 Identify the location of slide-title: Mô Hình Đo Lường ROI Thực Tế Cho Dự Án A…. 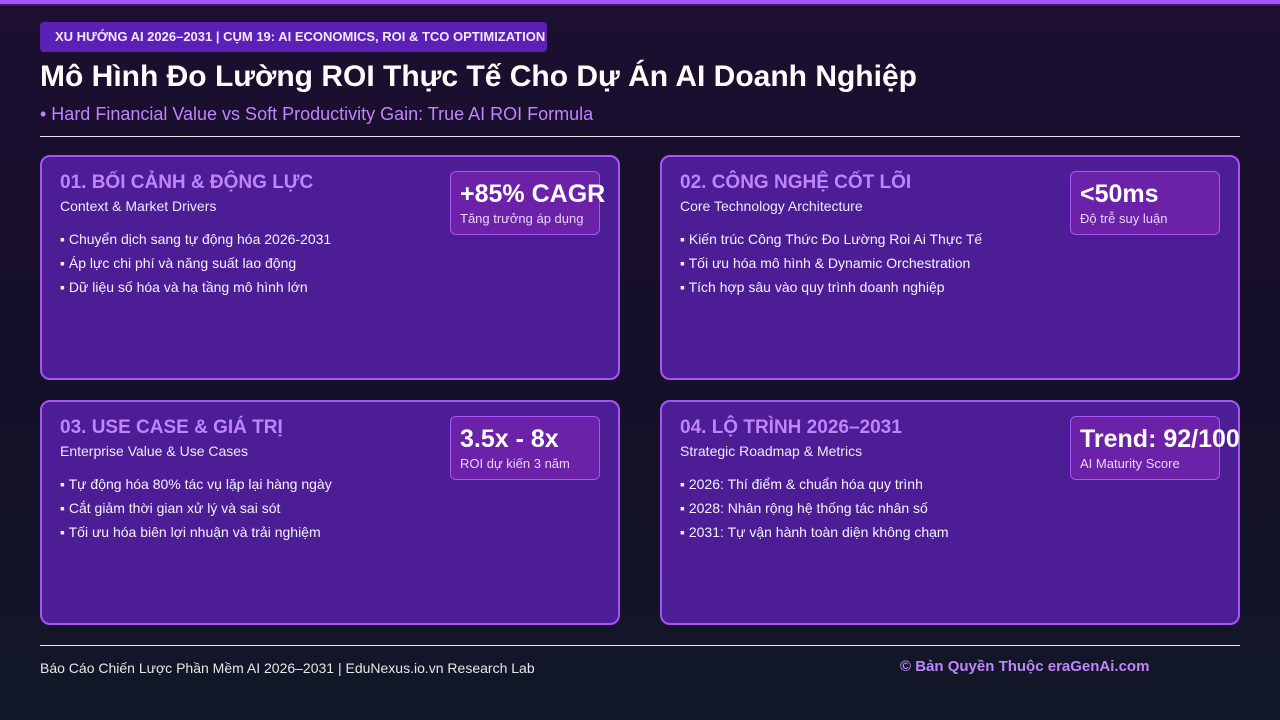
(478, 76).